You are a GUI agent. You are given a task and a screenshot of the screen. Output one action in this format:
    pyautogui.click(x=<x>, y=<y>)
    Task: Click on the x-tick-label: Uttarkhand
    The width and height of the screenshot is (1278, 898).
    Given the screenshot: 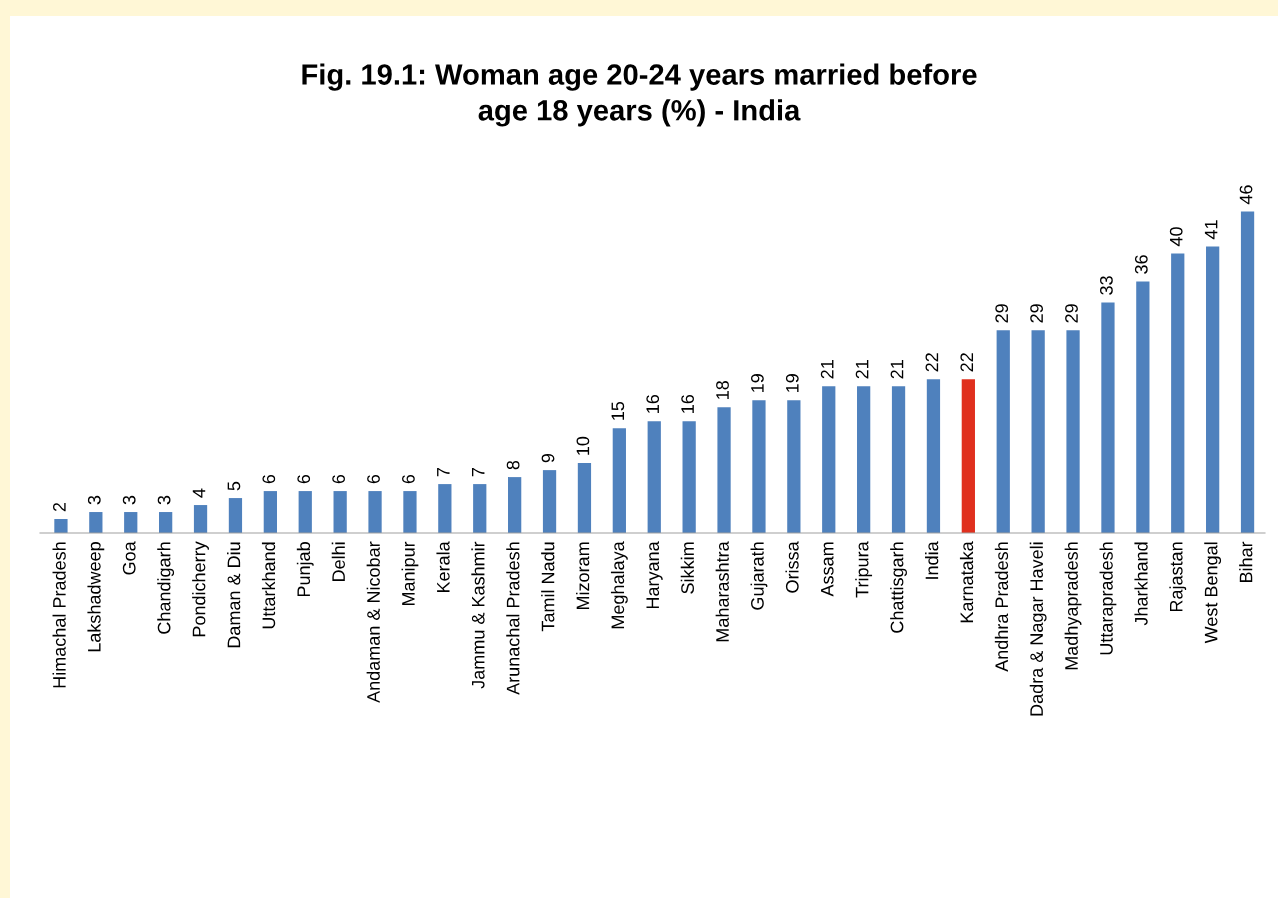 What is the action you would take?
    pyautogui.click(x=268, y=585)
    